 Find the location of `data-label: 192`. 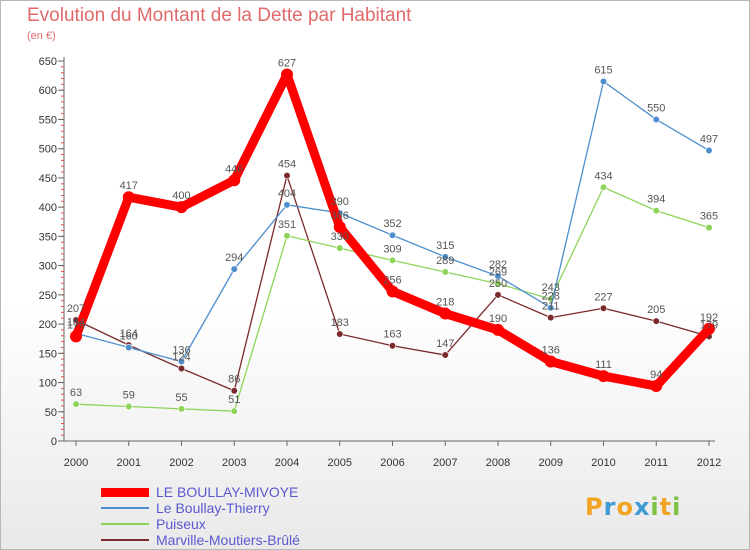

data-label: 192 is located at coordinates (709, 318).